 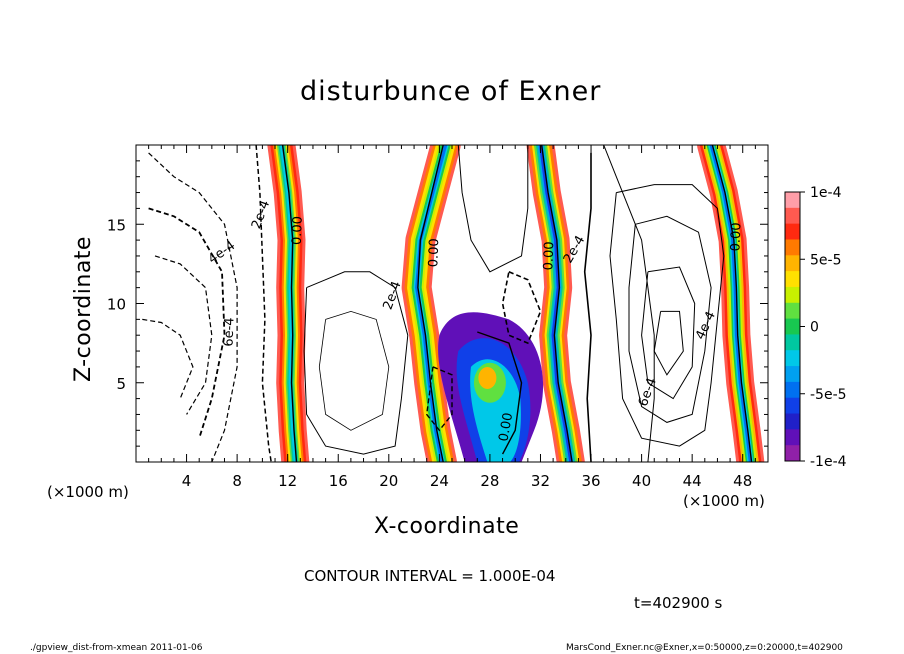 What do you see at coordinates (825, 260) in the screenshot?
I see `colorbar-tick-label: 5e-5` at bounding box center [825, 260].